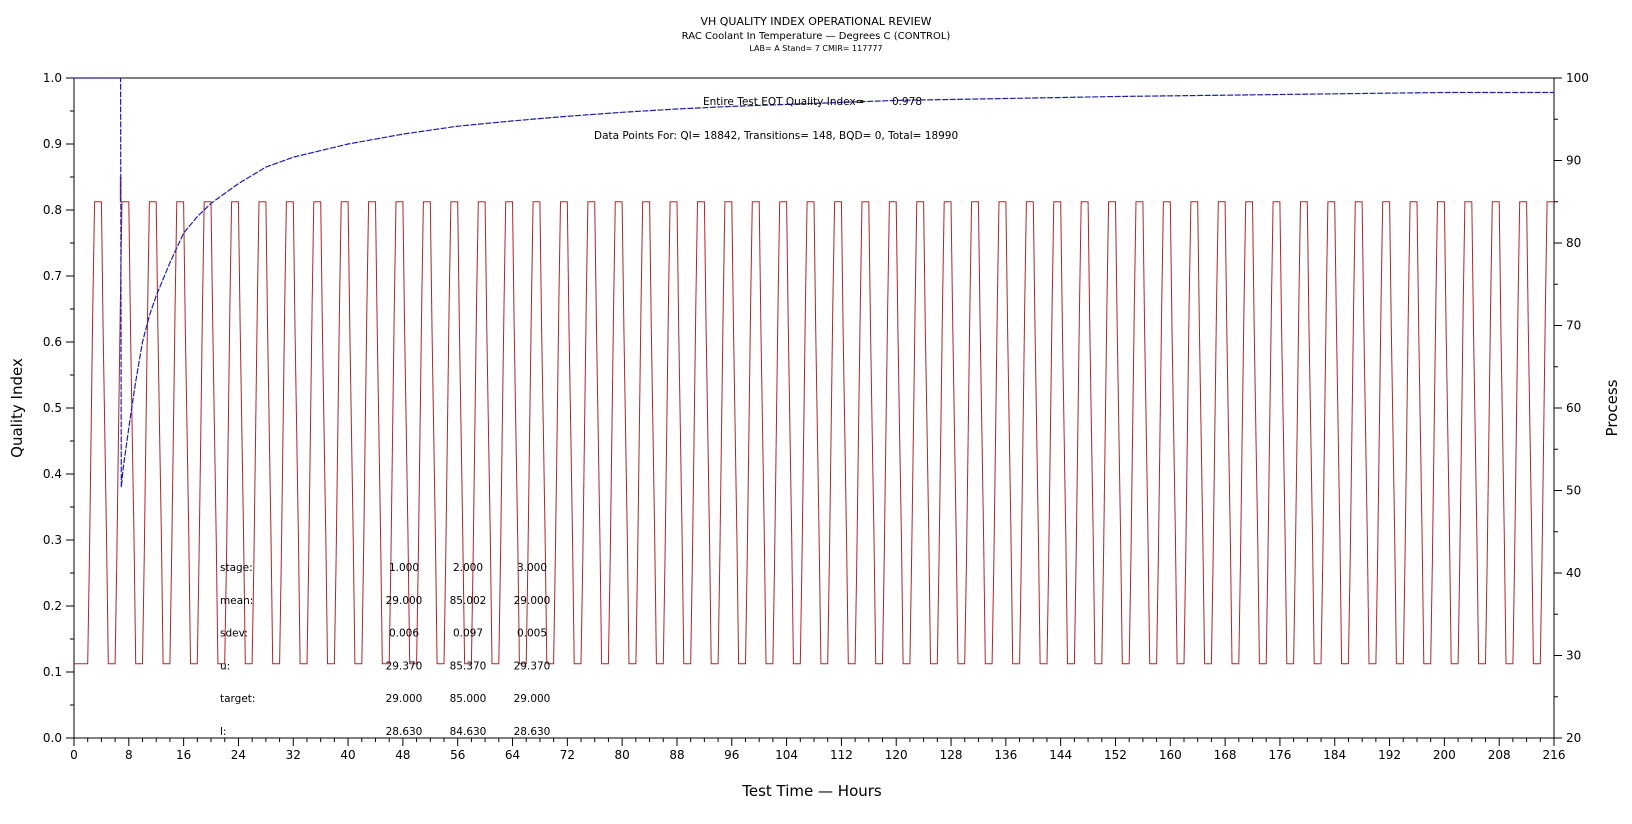 The image size is (1632, 824). What do you see at coordinates (1554, 755) in the screenshot?
I see `x-tick-label: 216` at bounding box center [1554, 755].